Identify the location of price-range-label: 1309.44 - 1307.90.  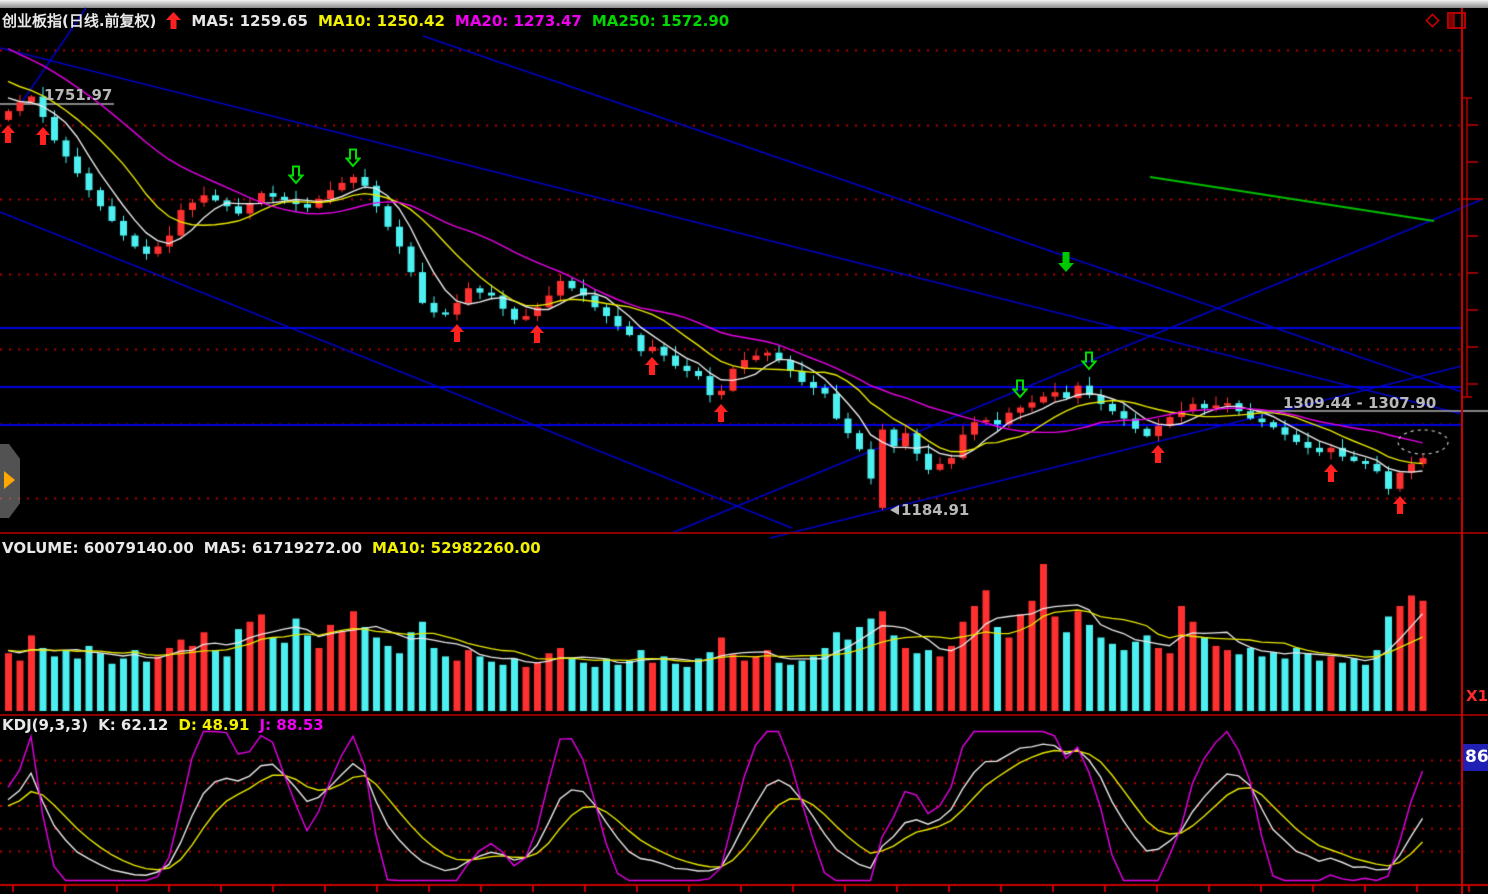
(1360, 403).